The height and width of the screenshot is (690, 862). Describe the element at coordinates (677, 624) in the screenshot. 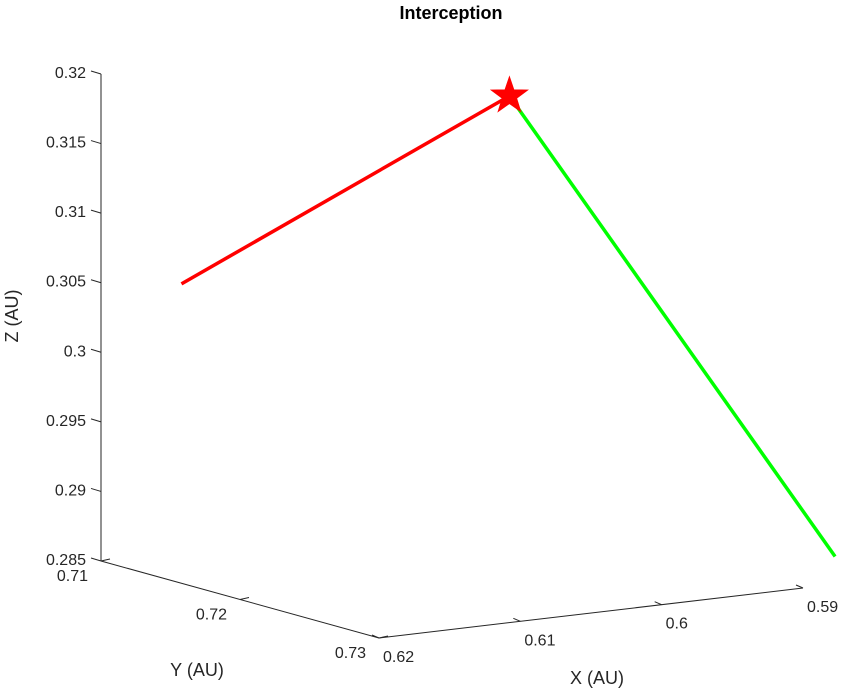

I see `x-tick-label: 0.6` at that location.